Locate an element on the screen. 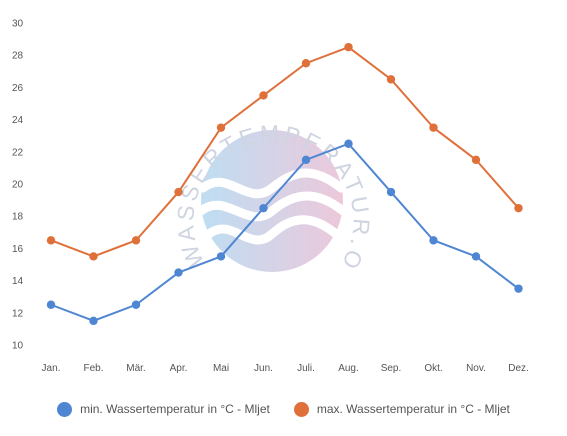 This screenshot has width=567, height=436. y-tick-label: 20 is located at coordinates (18, 185).